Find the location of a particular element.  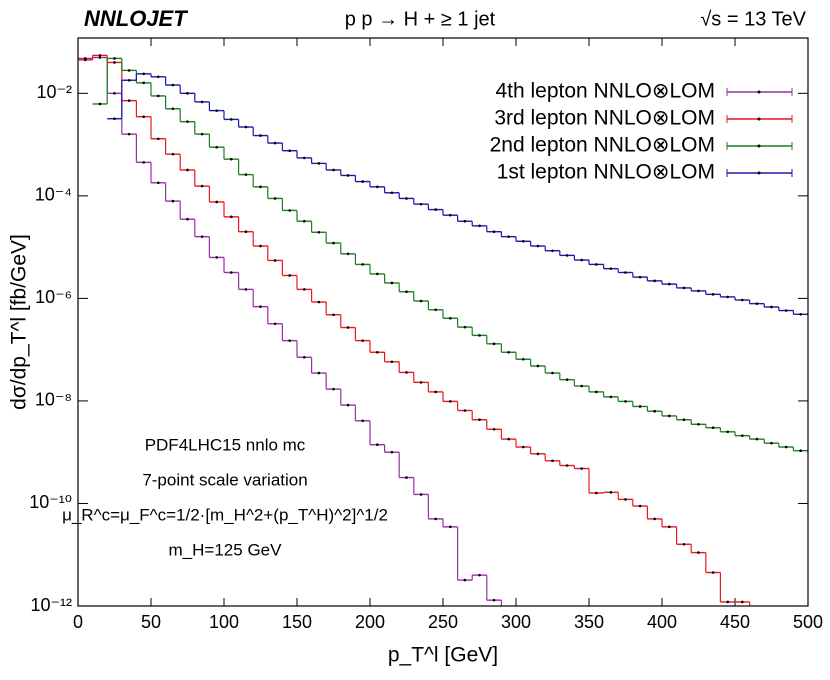

y-tick-label: 10⁻⁶ is located at coordinates (53, 297).